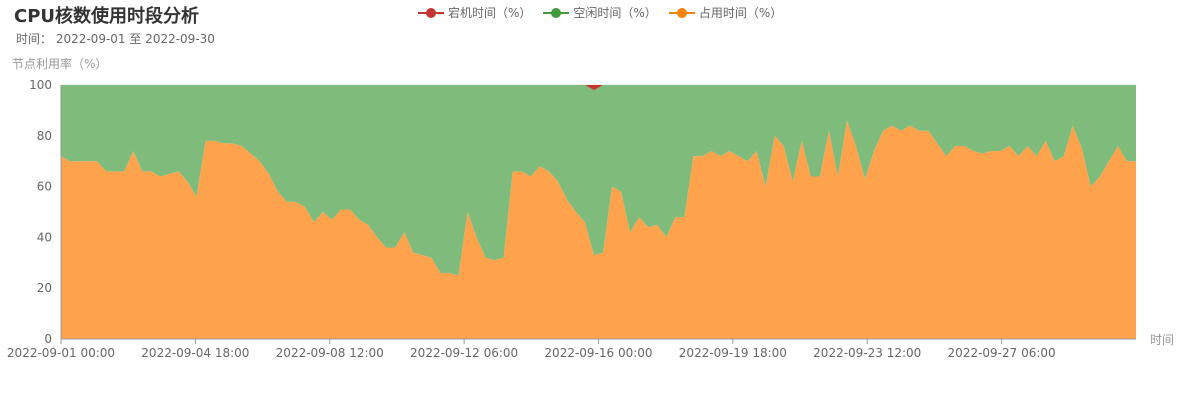 The image size is (1196, 400). I want to click on x-tick-label: 2022-09-27 06:00, so click(1002, 353).